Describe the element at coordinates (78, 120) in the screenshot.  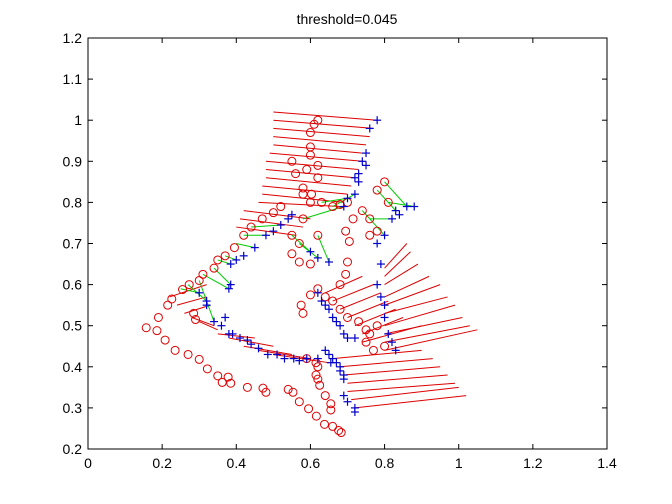
I see `y-tick-label: 1` at that location.